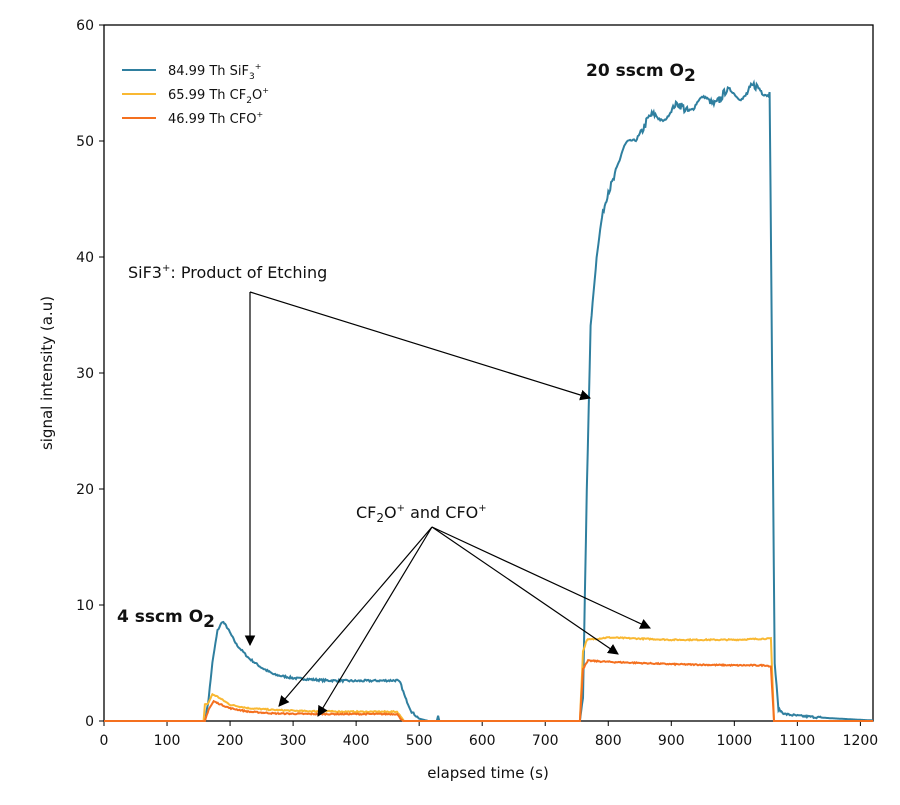  Describe the element at coordinates (421, 514) in the screenshot. I see `annotation-cf: CF2O+ and CFO+` at that location.